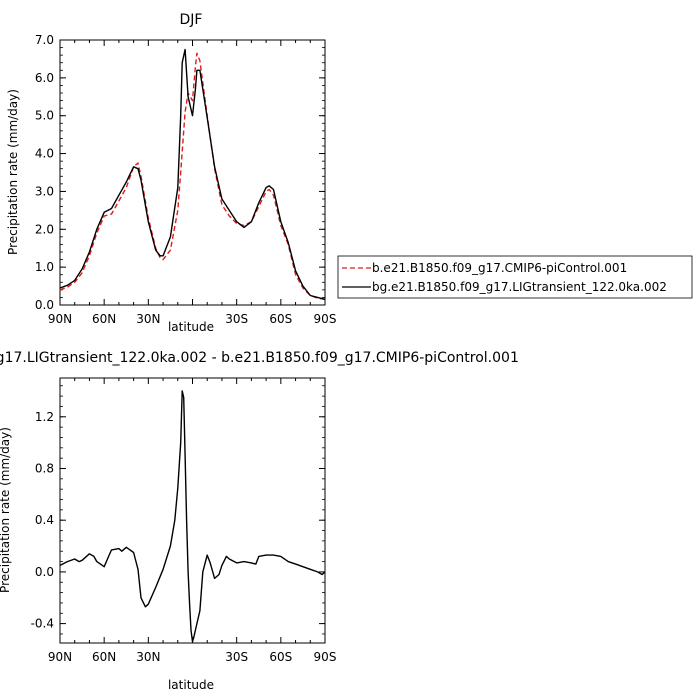 Image resolution: width=700 pixels, height=700 pixels. What do you see at coordinates (104, 657) in the screenshot?
I see `chart-2-x-tick-label: 60N` at bounding box center [104, 657].